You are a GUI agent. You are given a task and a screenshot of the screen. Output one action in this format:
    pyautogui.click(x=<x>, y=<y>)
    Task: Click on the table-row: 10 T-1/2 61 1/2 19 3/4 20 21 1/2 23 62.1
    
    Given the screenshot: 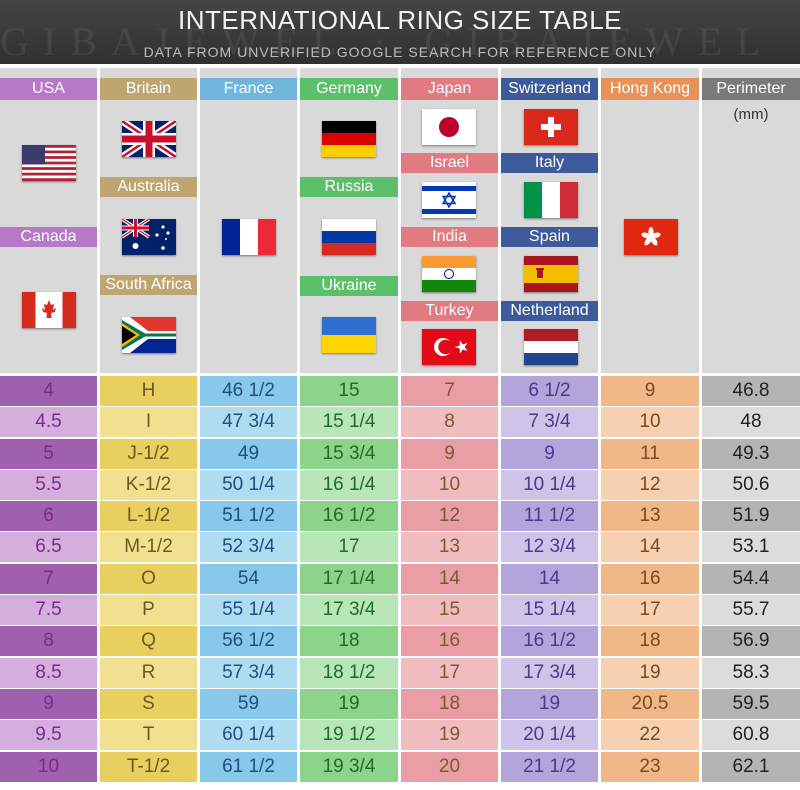 What is the action you would take?
    pyautogui.click(x=400, y=767)
    